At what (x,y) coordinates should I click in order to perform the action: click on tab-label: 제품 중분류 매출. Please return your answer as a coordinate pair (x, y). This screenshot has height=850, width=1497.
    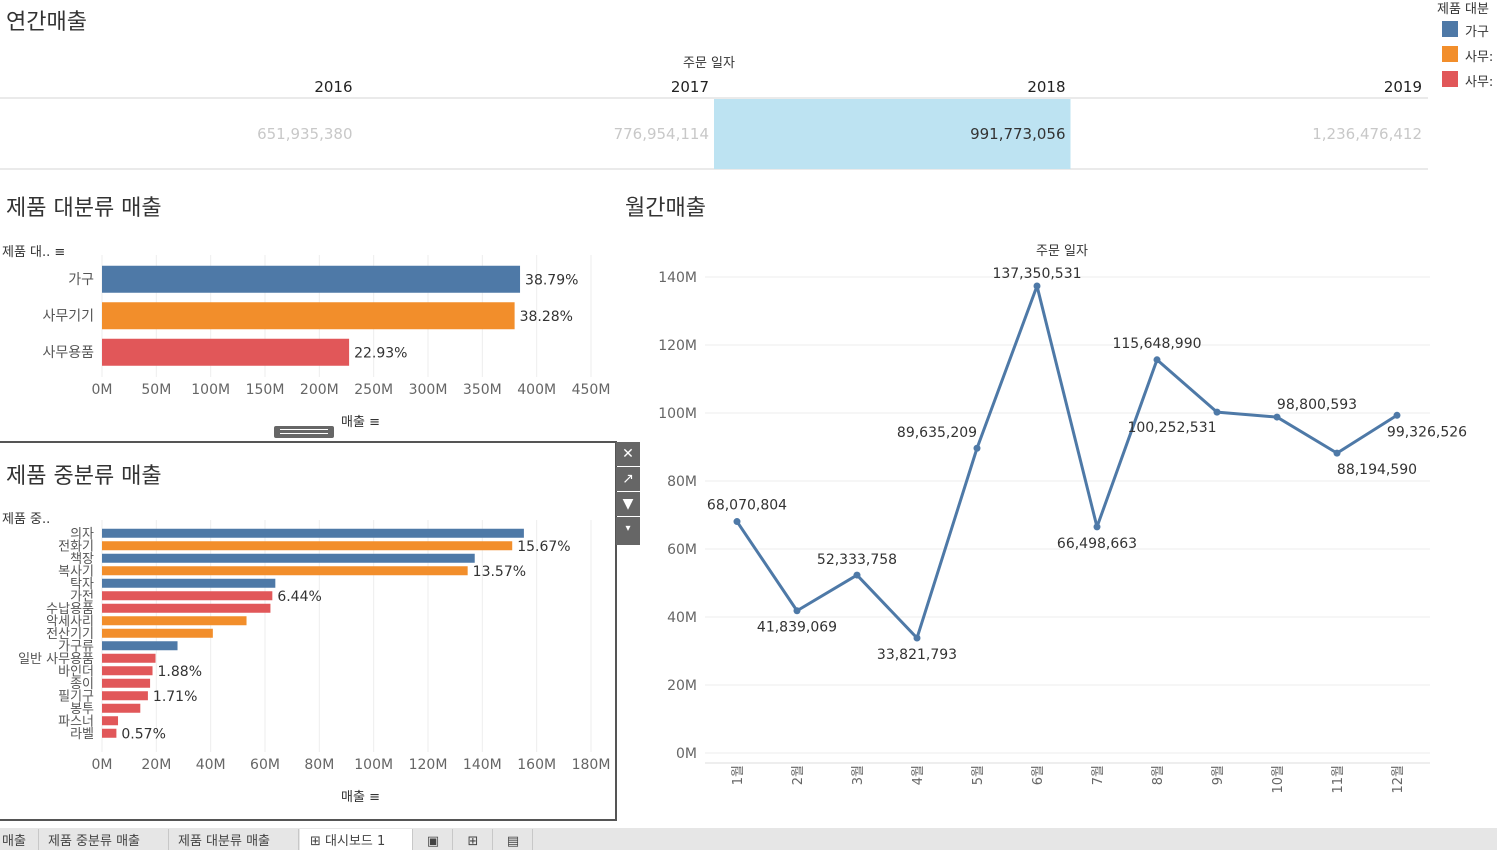
    Looking at the image, I should click on (94, 841).